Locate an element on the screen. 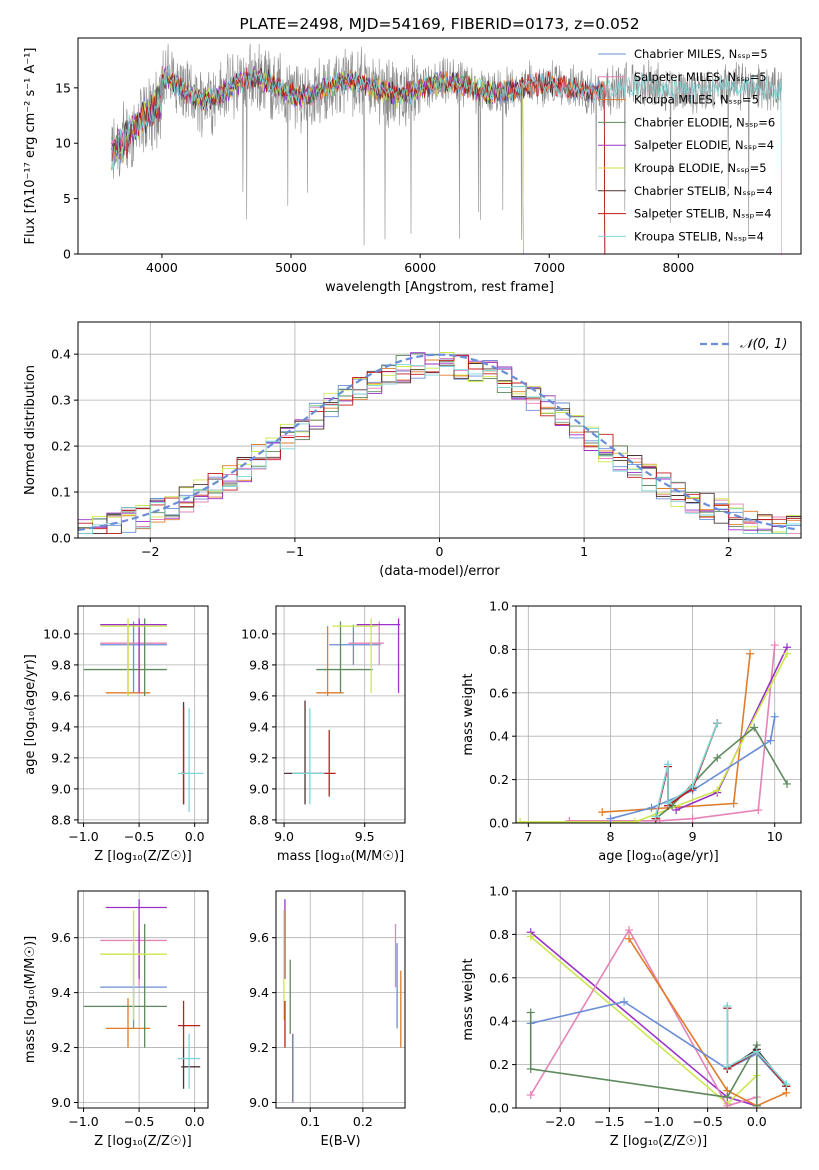 This screenshot has width=819, height=1170. panel-z_weights is located at coordinates (657, 1001).